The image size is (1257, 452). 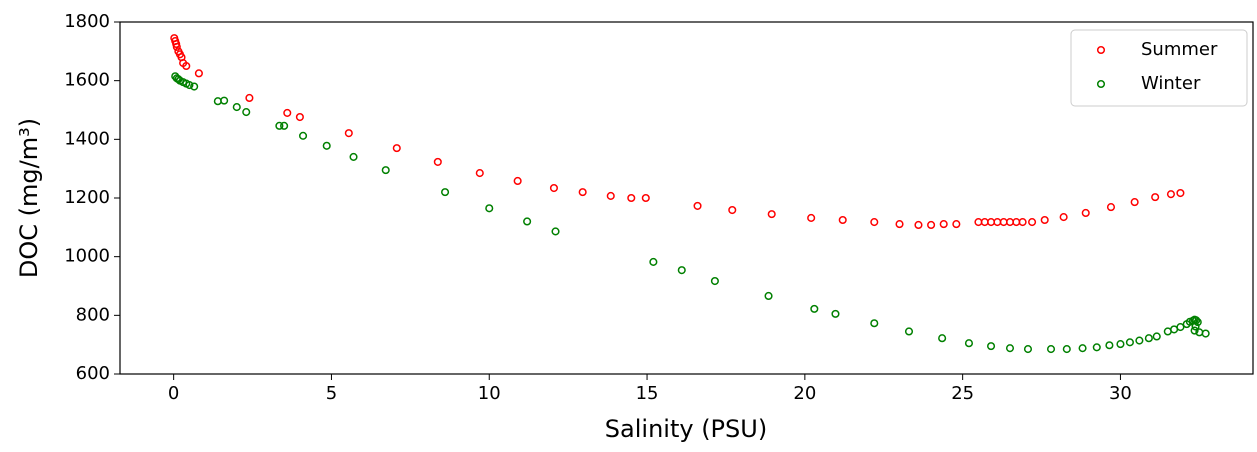 What do you see at coordinates (1159, 68) in the screenshot?
I see `legend-box` at bounding box center [1159, 68].